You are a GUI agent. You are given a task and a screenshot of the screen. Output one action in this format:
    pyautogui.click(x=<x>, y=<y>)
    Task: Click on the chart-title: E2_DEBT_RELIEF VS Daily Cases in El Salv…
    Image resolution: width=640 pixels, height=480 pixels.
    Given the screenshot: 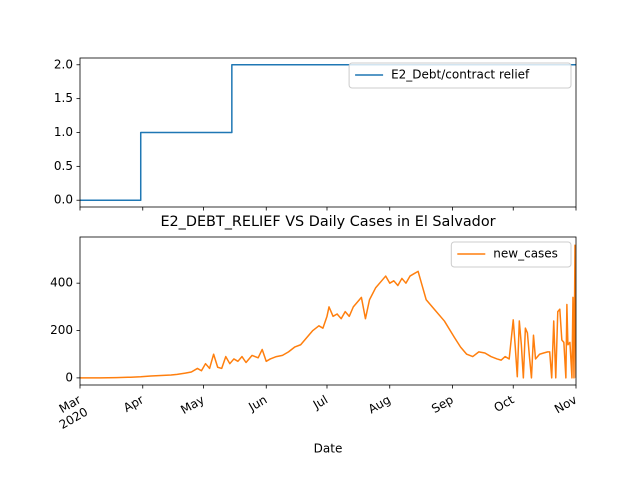 What is the action you would take?
    pyautogui.click(x=327, y=222)
    